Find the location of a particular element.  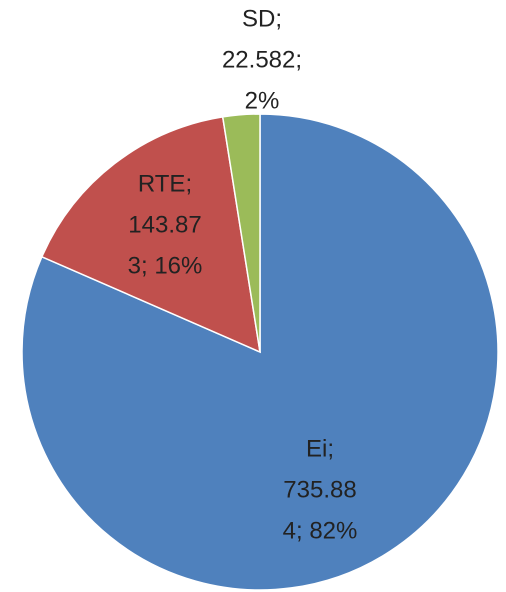

data-label: 143.87 is located at coordinates (164, 224).